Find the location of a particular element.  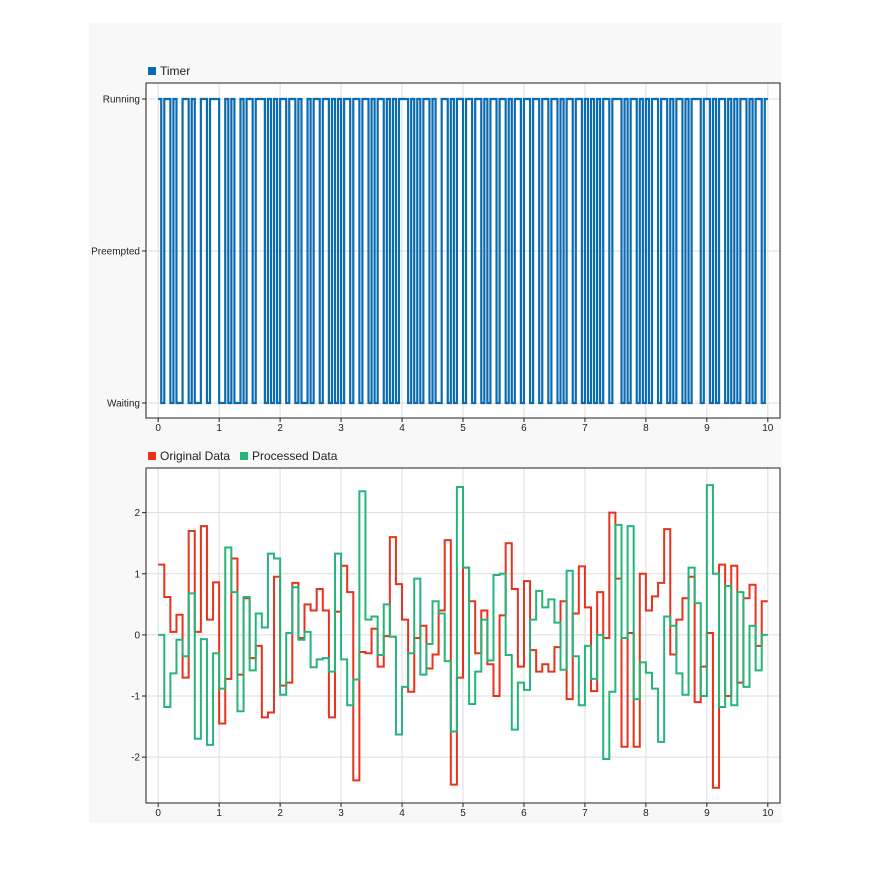

y-tick-label: -2 is located at coordinates (135, 758).